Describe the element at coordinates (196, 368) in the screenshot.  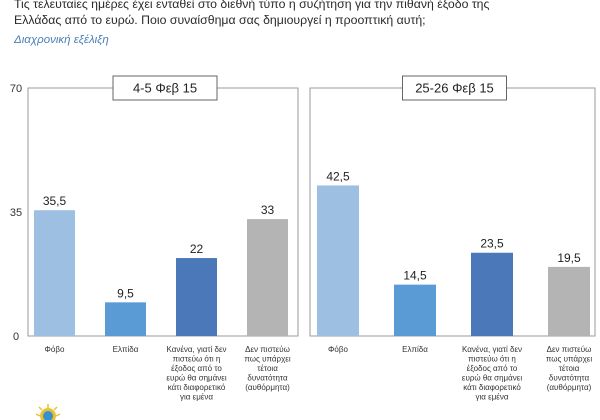
I see `category-label-0-2-2: έξοδος από το` at that location.